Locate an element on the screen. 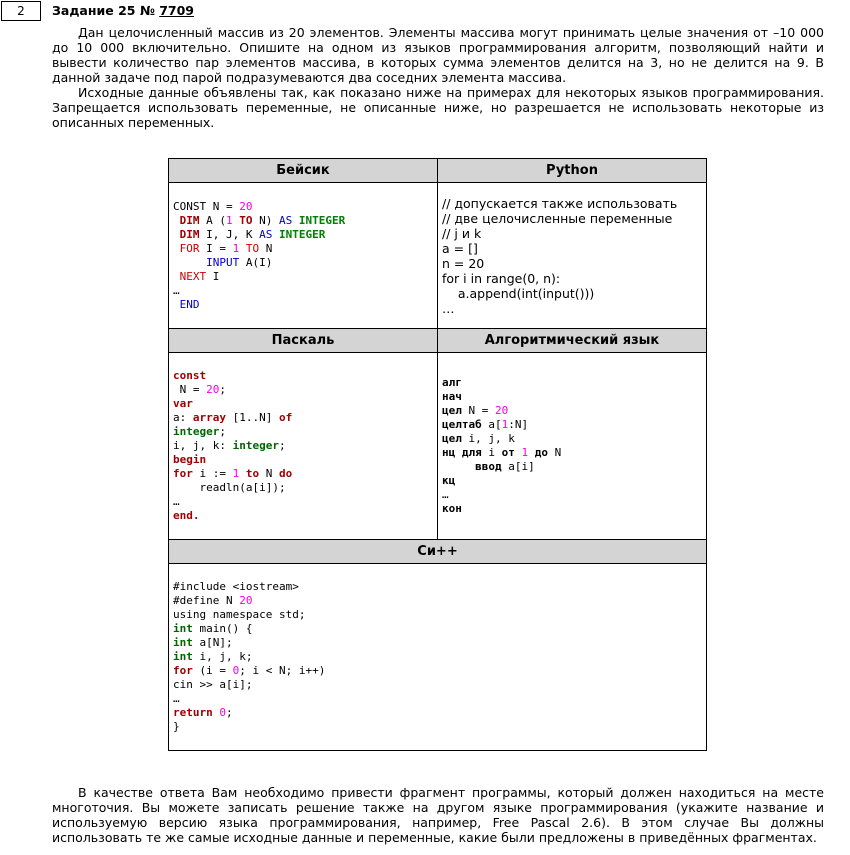 The image size is (850, 855). task-id-link: 7709 is located at coordinates (177, 10).